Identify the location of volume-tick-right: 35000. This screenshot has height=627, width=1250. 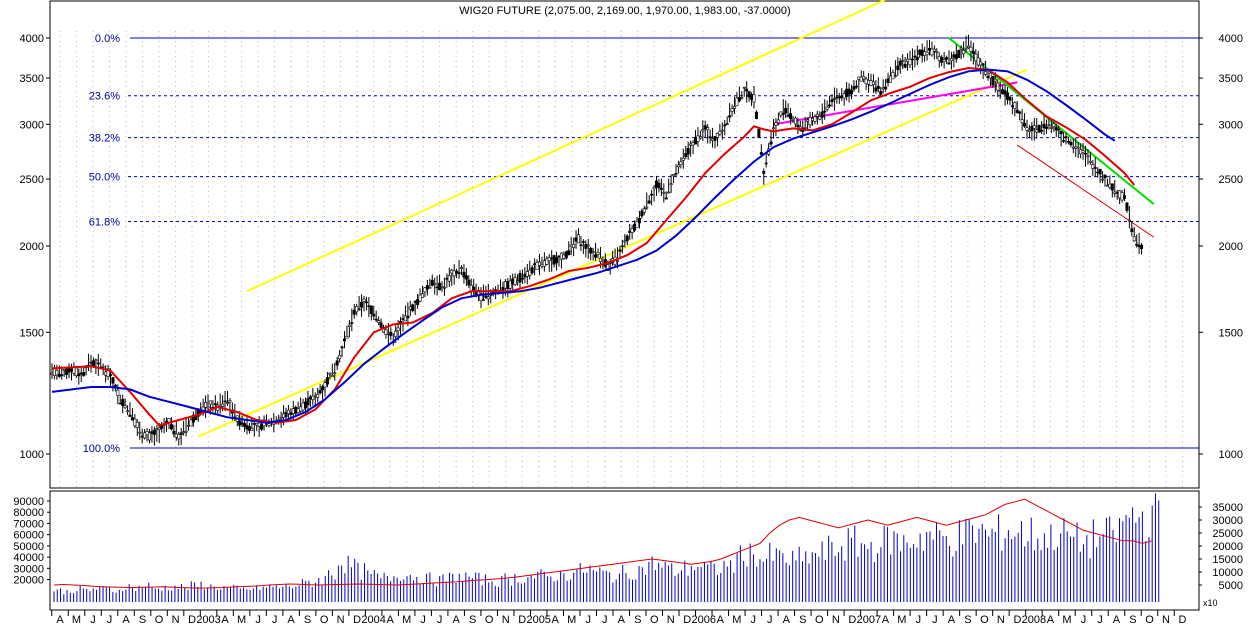
(1227, 508).